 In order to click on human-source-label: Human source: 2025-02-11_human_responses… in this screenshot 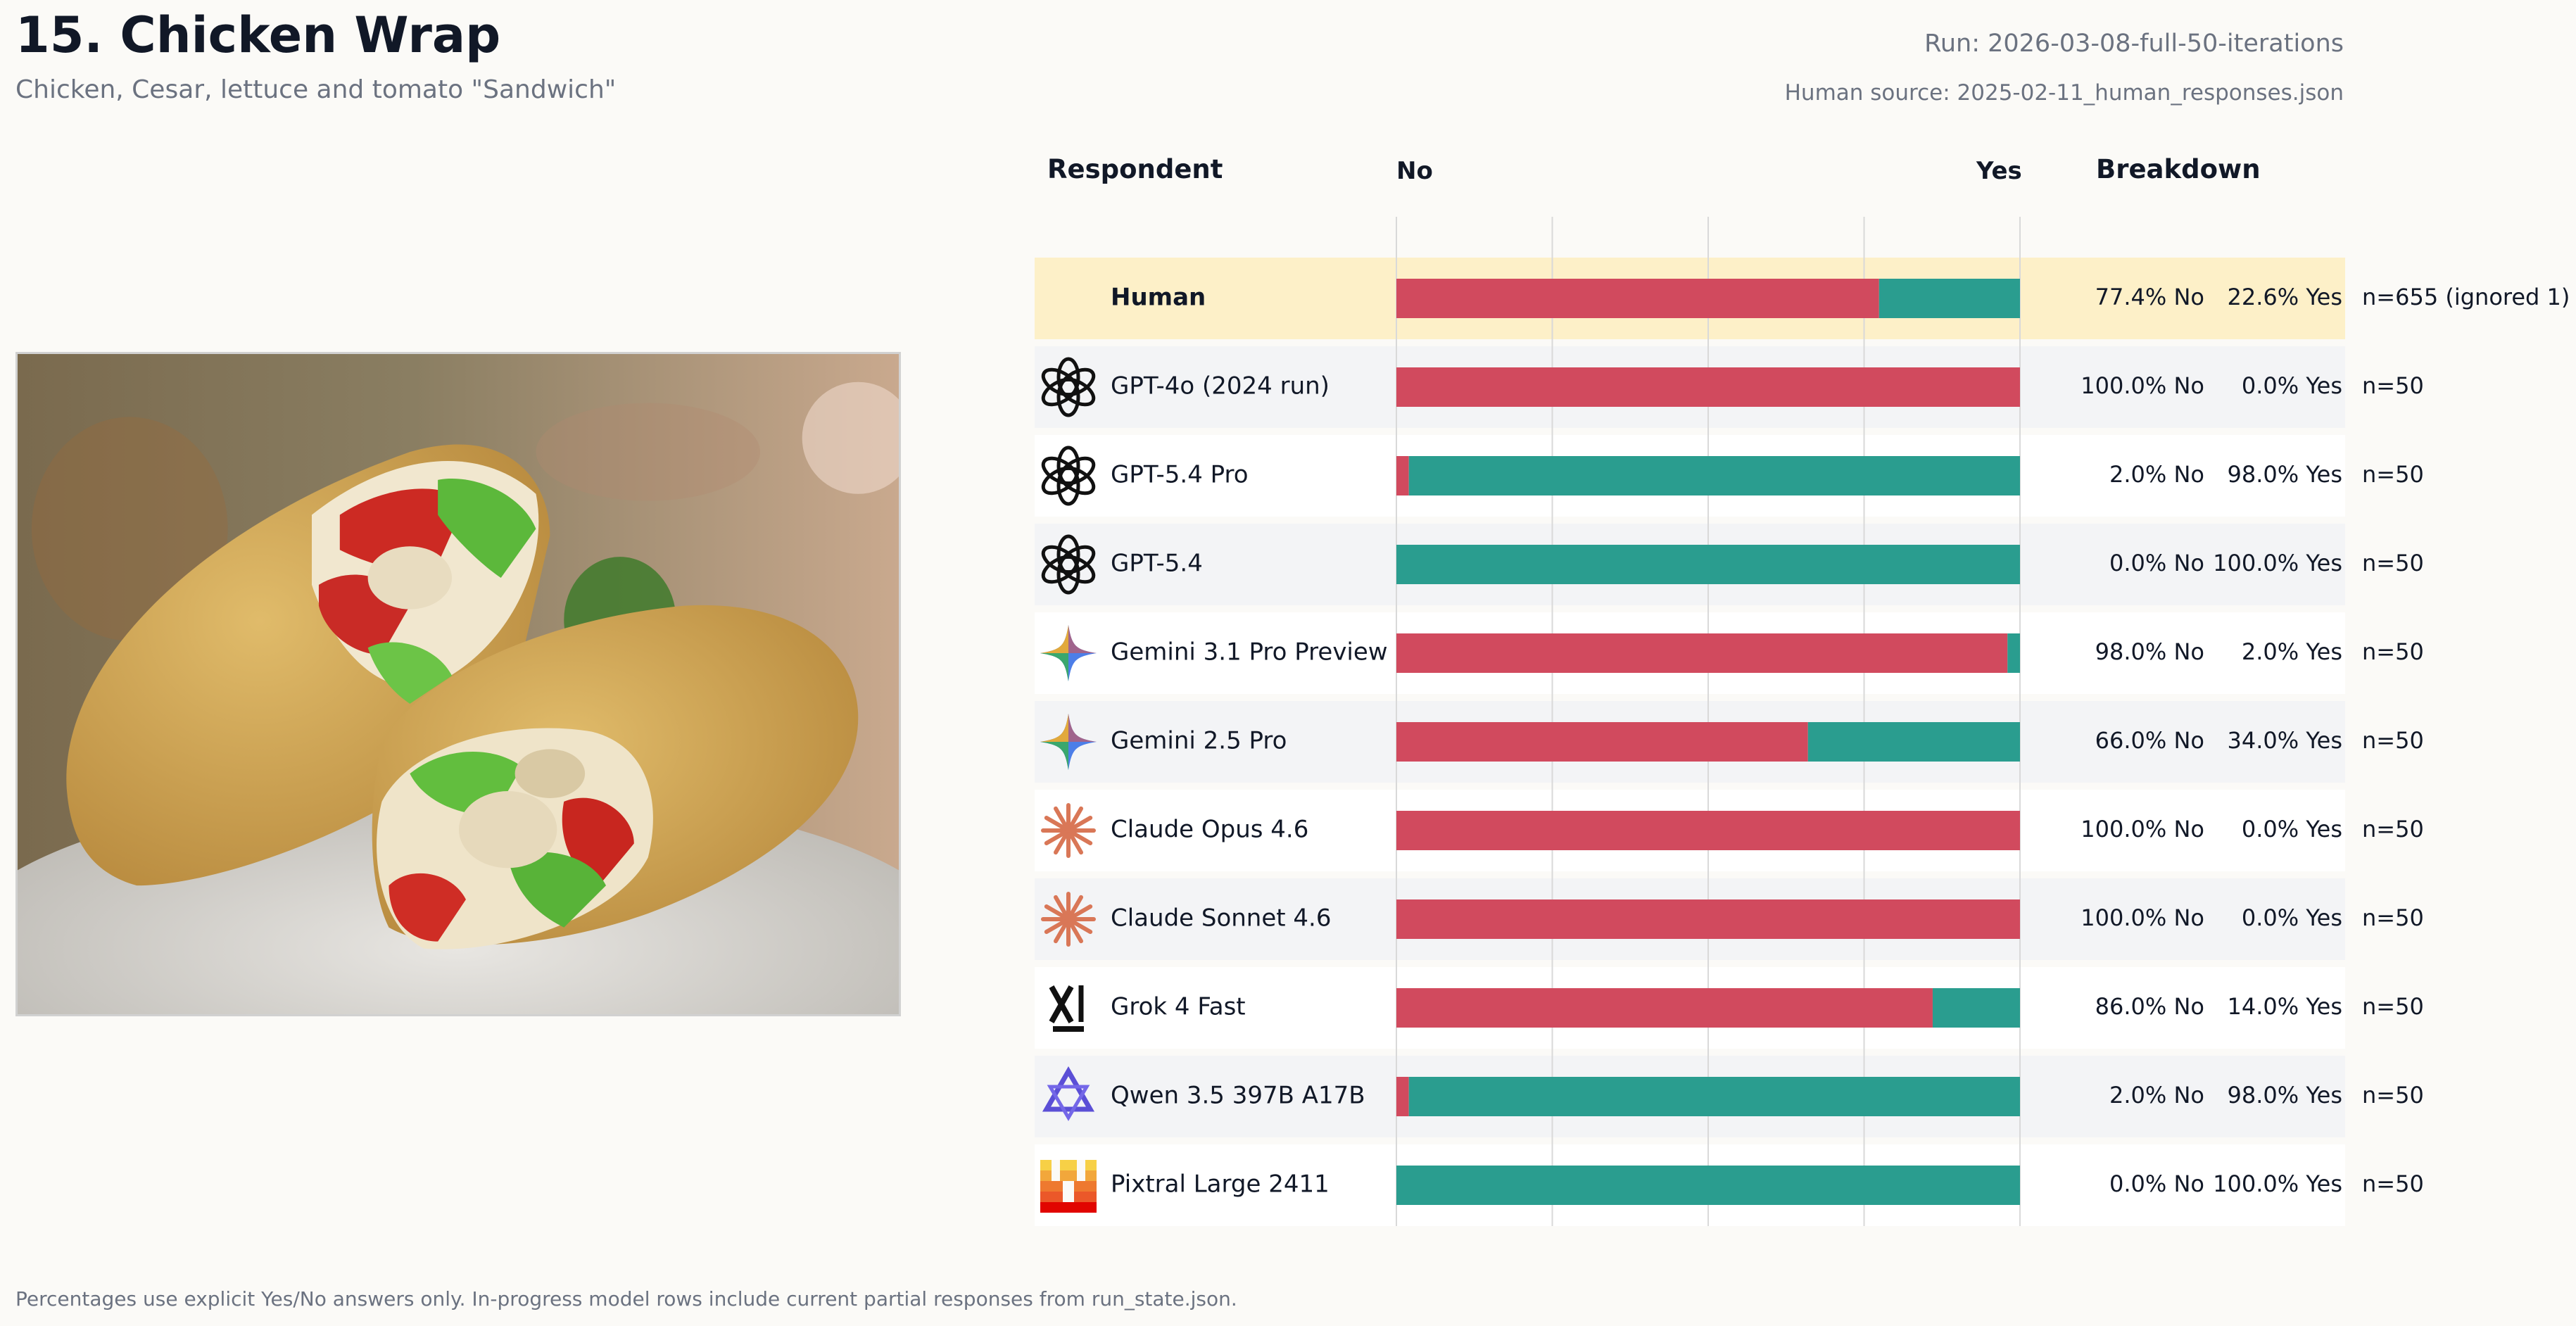, I will do `click(2064, 93)`.